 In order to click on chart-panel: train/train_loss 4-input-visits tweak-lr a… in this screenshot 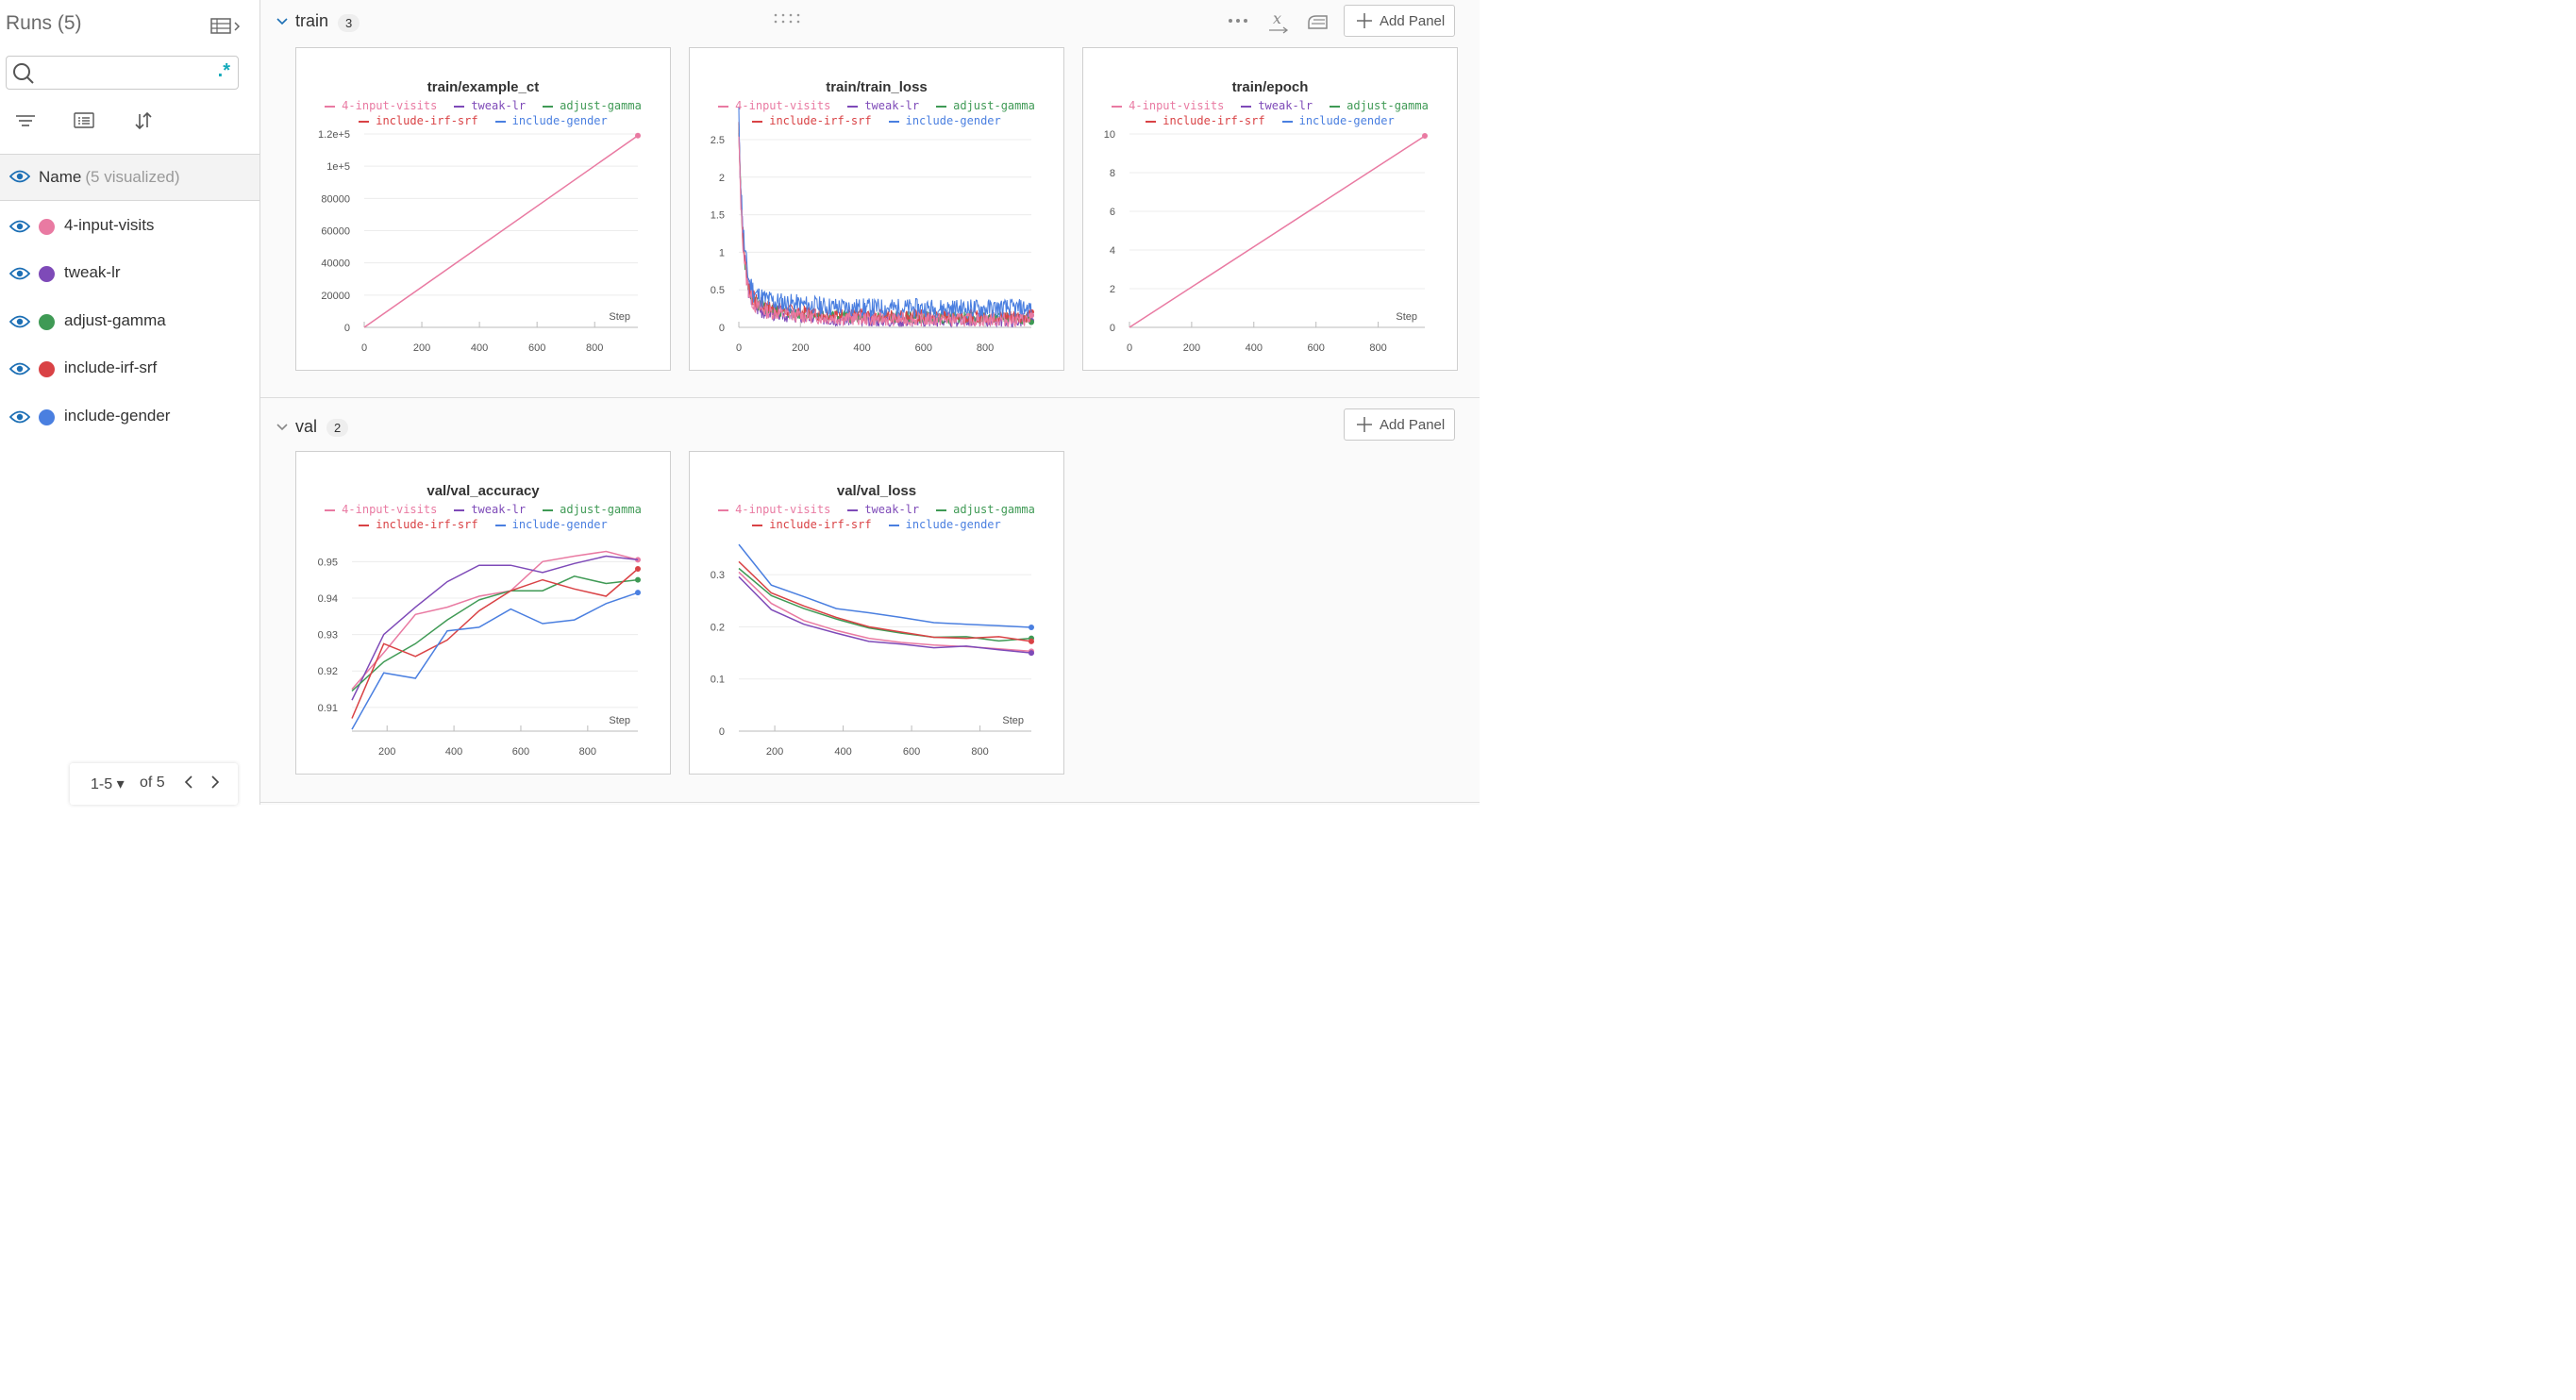, I will do `click(876, 209)`.